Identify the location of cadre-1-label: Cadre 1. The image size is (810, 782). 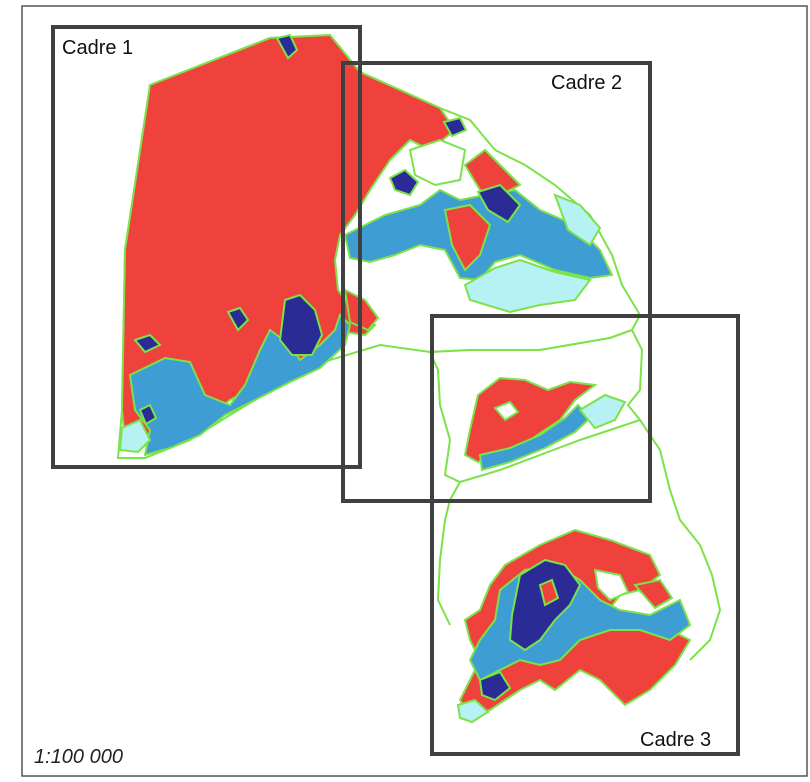
(98, 48).